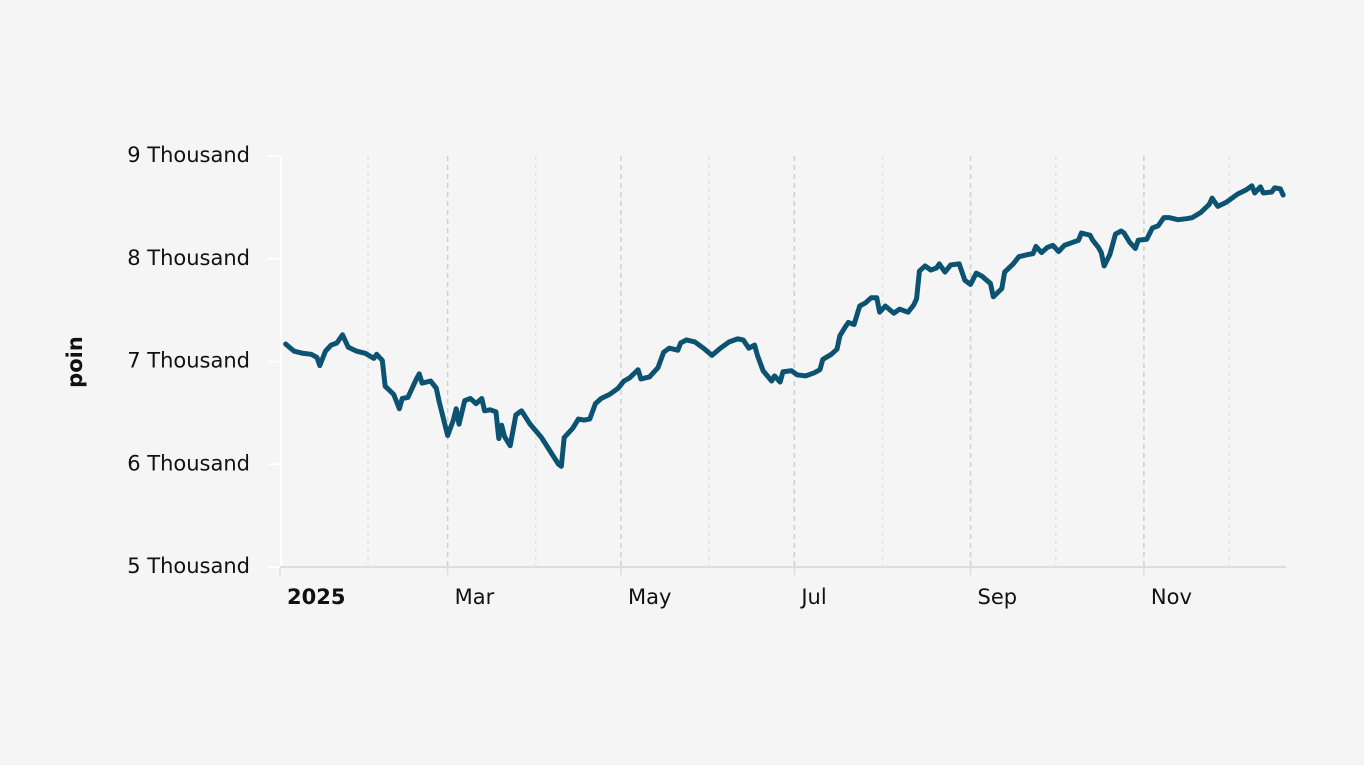 The width and height of the screenshot is (1364, 765). Describe the element at coordinates (475, 597) in the screenshot. I see `x-tick-label: Mar` at that location.